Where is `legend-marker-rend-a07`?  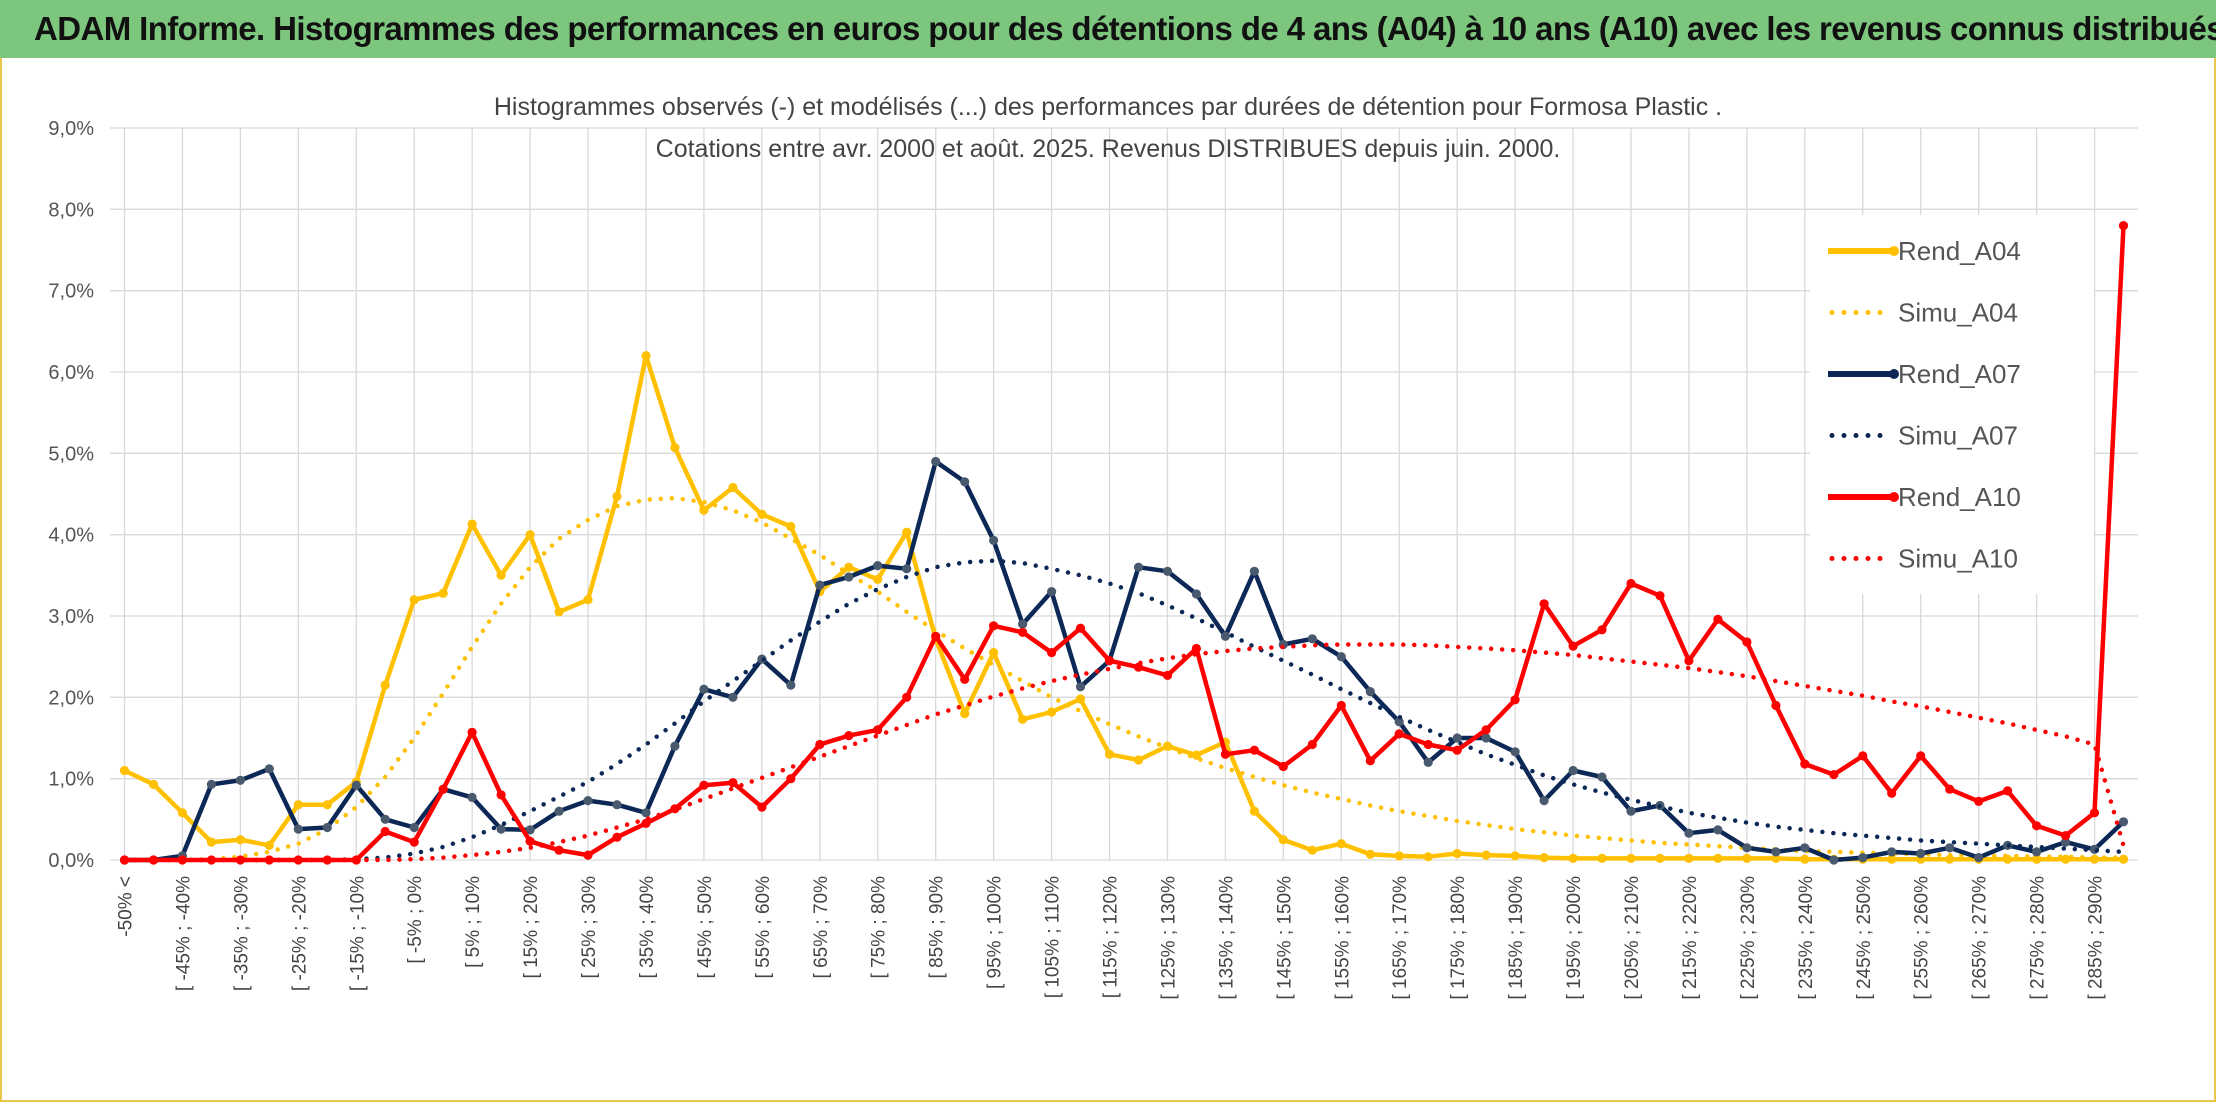
legend-marker-rend-a07 is located at coordinates (1894, 374).